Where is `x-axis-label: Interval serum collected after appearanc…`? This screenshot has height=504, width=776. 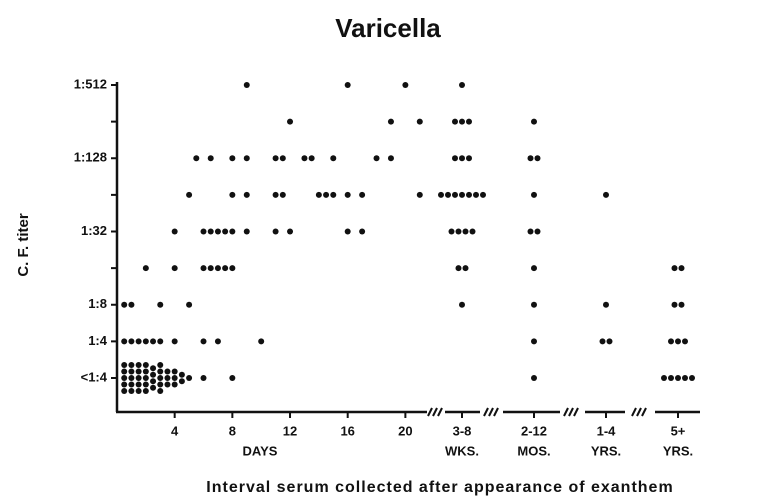 x-axis-label: Interval serum collected after appearanc… is located at coordinates (439, 487).